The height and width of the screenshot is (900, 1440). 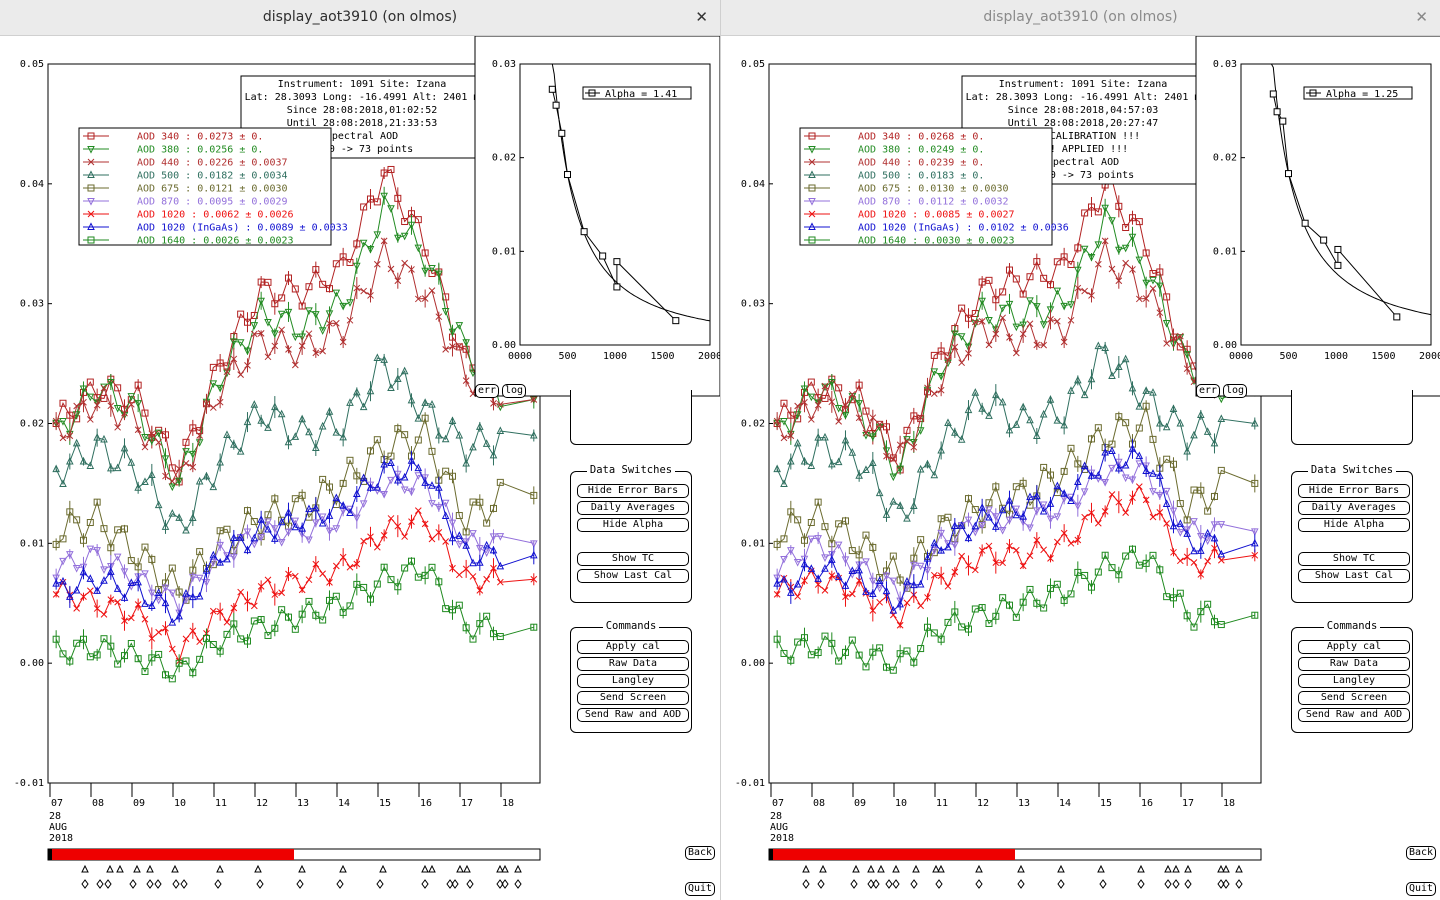 What do you see at coordinates (1283, 121) in the screenshot?
I see `inset-point` at bounding box center [1283, 121].